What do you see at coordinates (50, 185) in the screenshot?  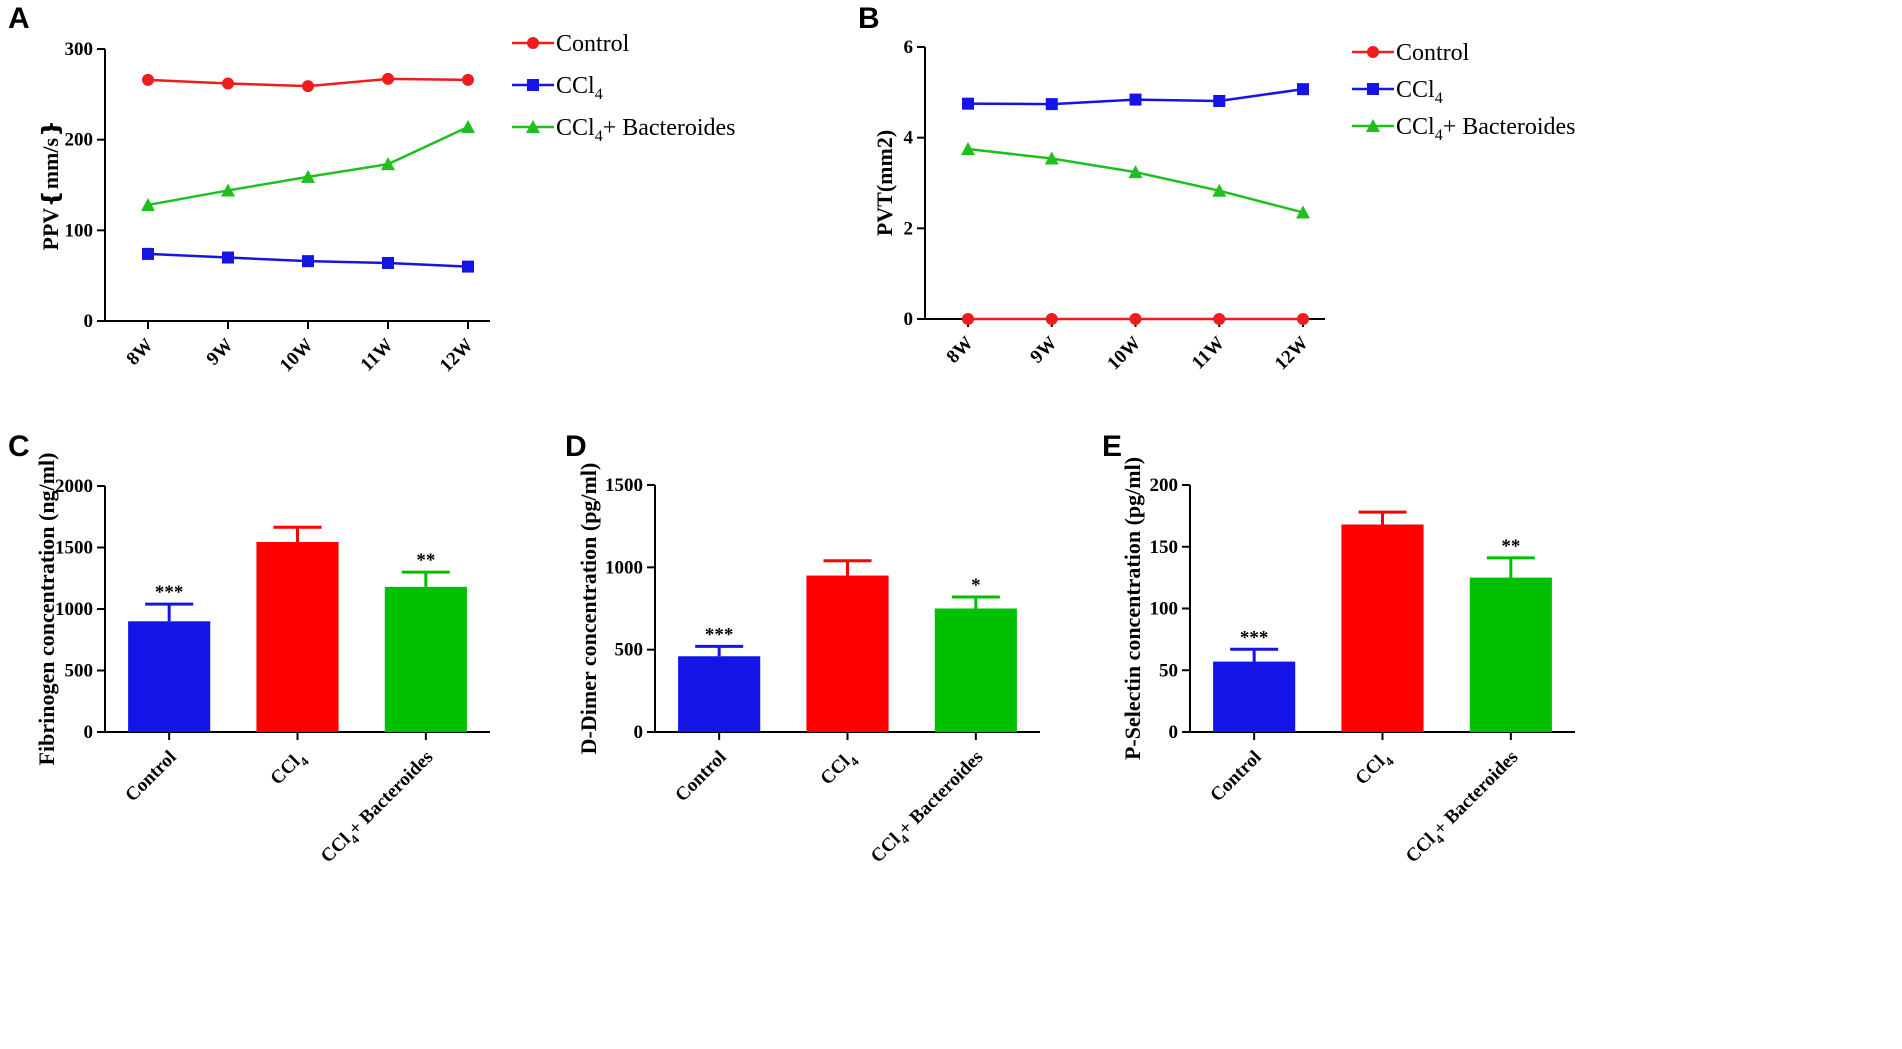 I see `y-axis-title: PPV❴mm/s❵` at bounding box center [50, 185].